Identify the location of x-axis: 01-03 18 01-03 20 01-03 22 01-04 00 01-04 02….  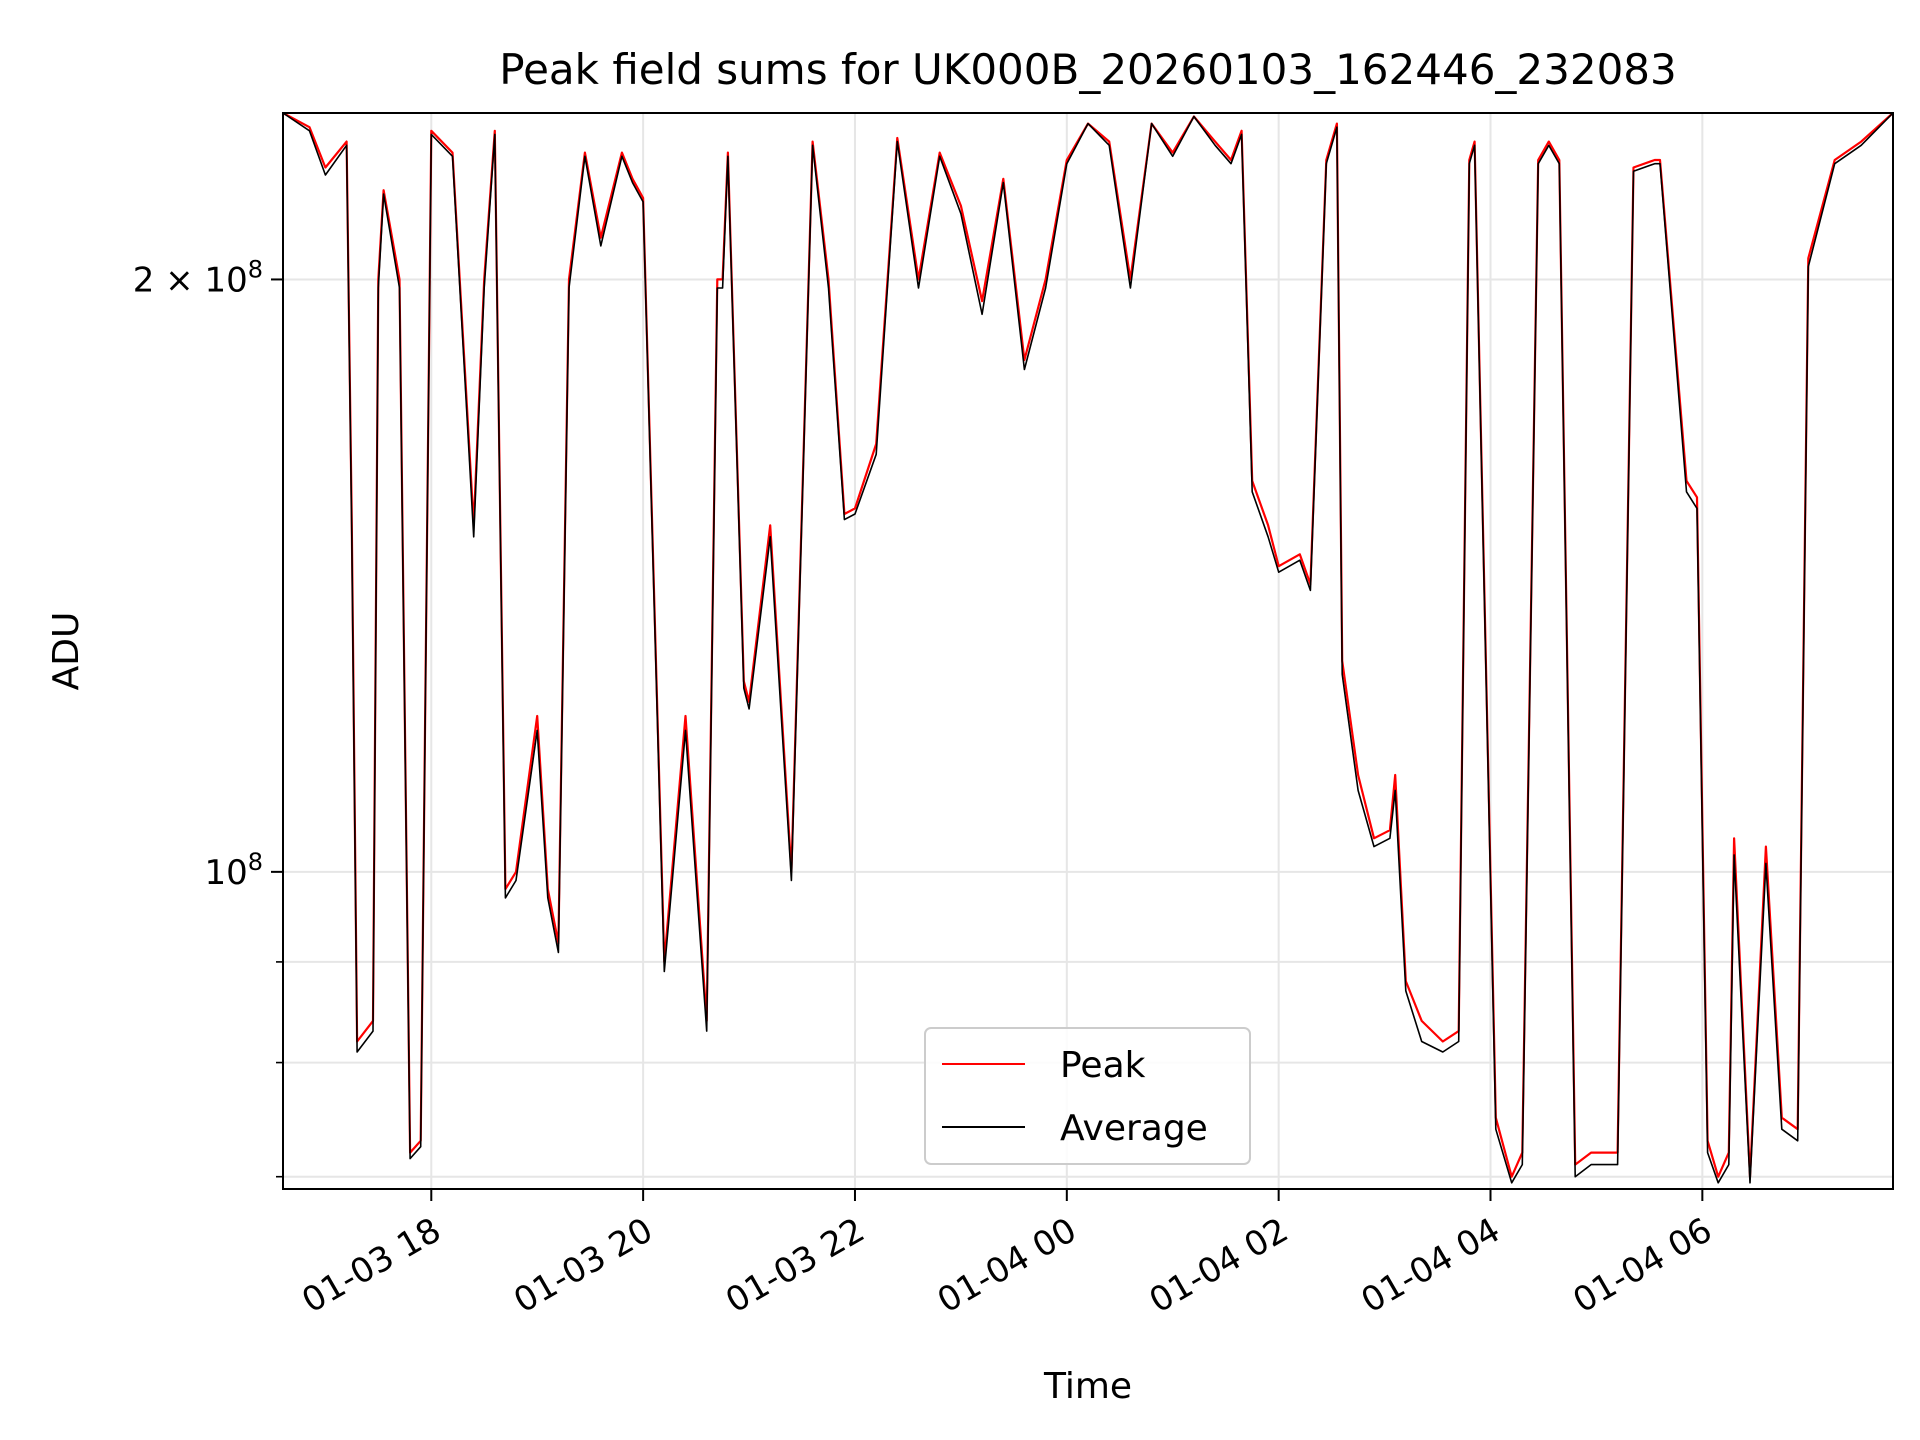
(1007, 1255).